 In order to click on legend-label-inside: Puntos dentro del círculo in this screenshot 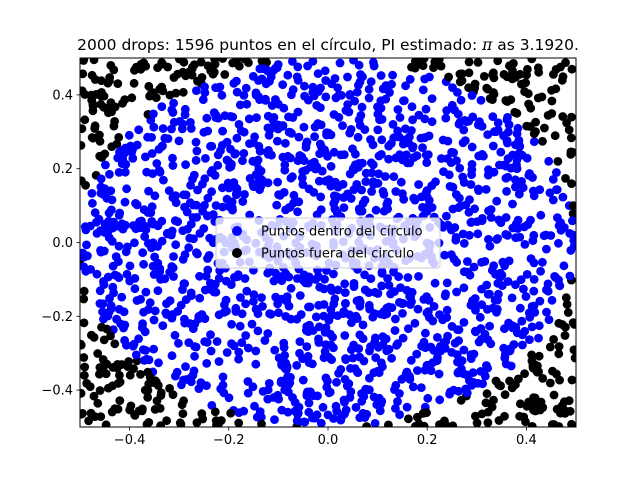, I will do `click(342, 232)`.